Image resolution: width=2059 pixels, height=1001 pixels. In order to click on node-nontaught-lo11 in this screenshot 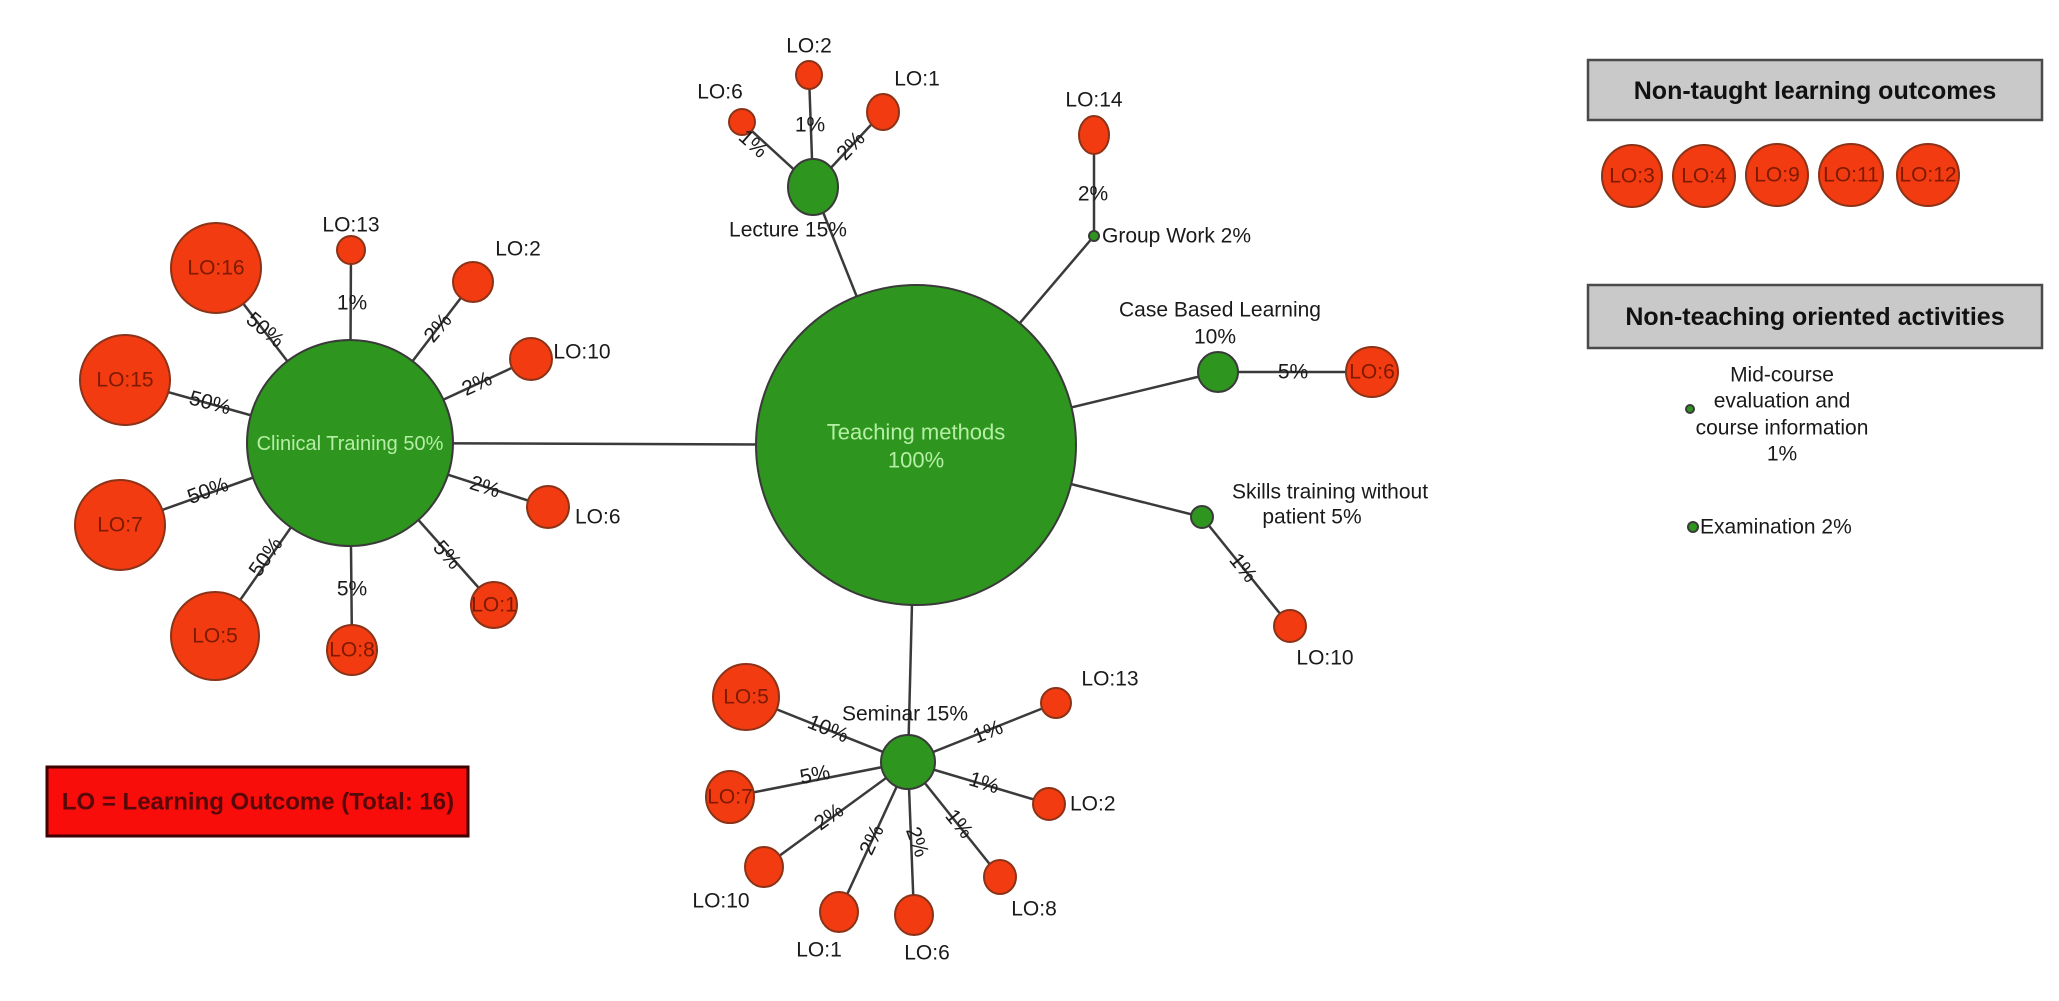, I will do `click(1851, 175)`.